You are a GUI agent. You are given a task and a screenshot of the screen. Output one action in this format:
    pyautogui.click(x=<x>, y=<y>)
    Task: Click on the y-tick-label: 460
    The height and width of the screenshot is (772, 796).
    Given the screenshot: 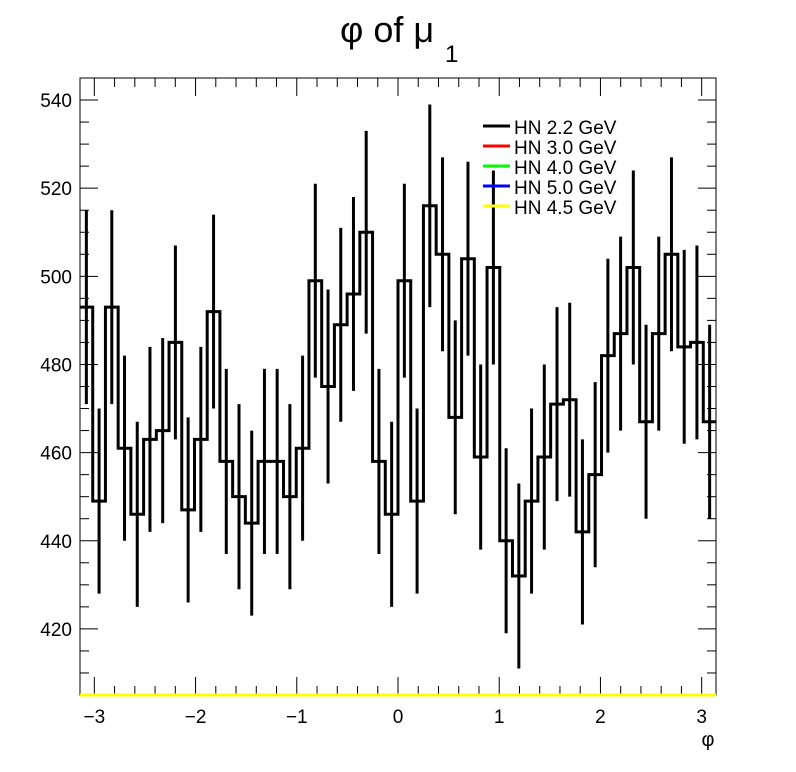 What is the action you would take?
    pyautogui.click(x=56, y=454)
    